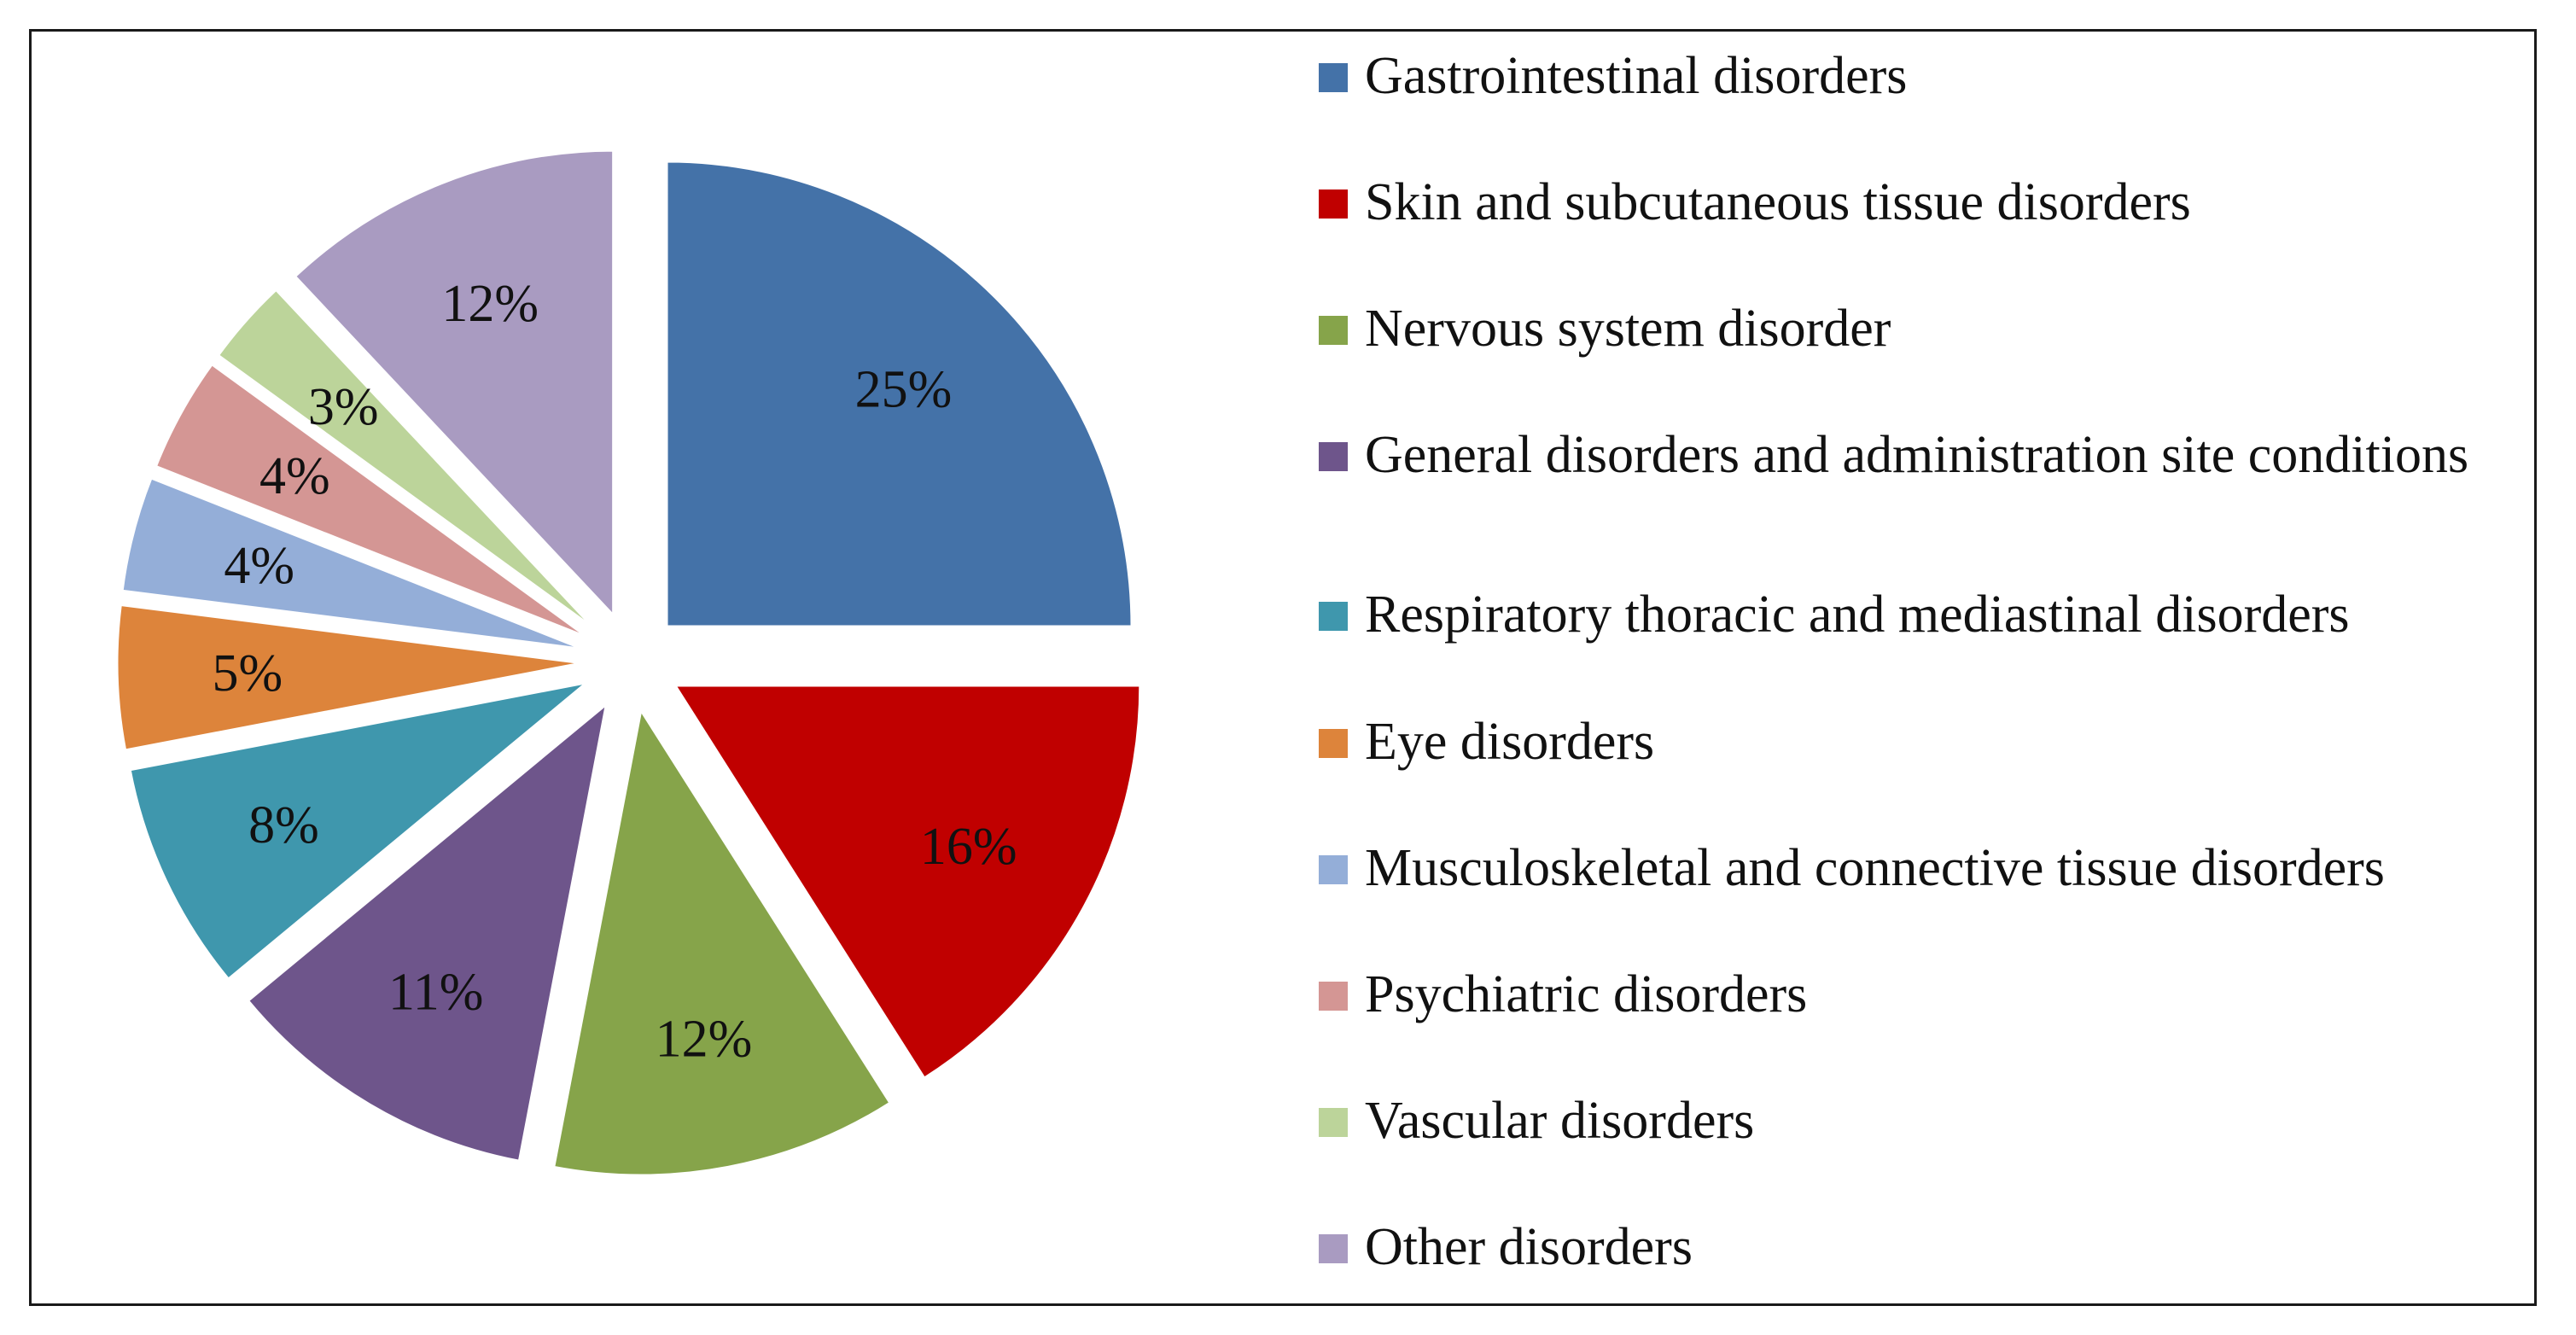  What do you see at coordinates (1636, 76) in the screenshot?
I see `legend-label: Gastrointestinal disorders` at bounding box center [1636, 76].